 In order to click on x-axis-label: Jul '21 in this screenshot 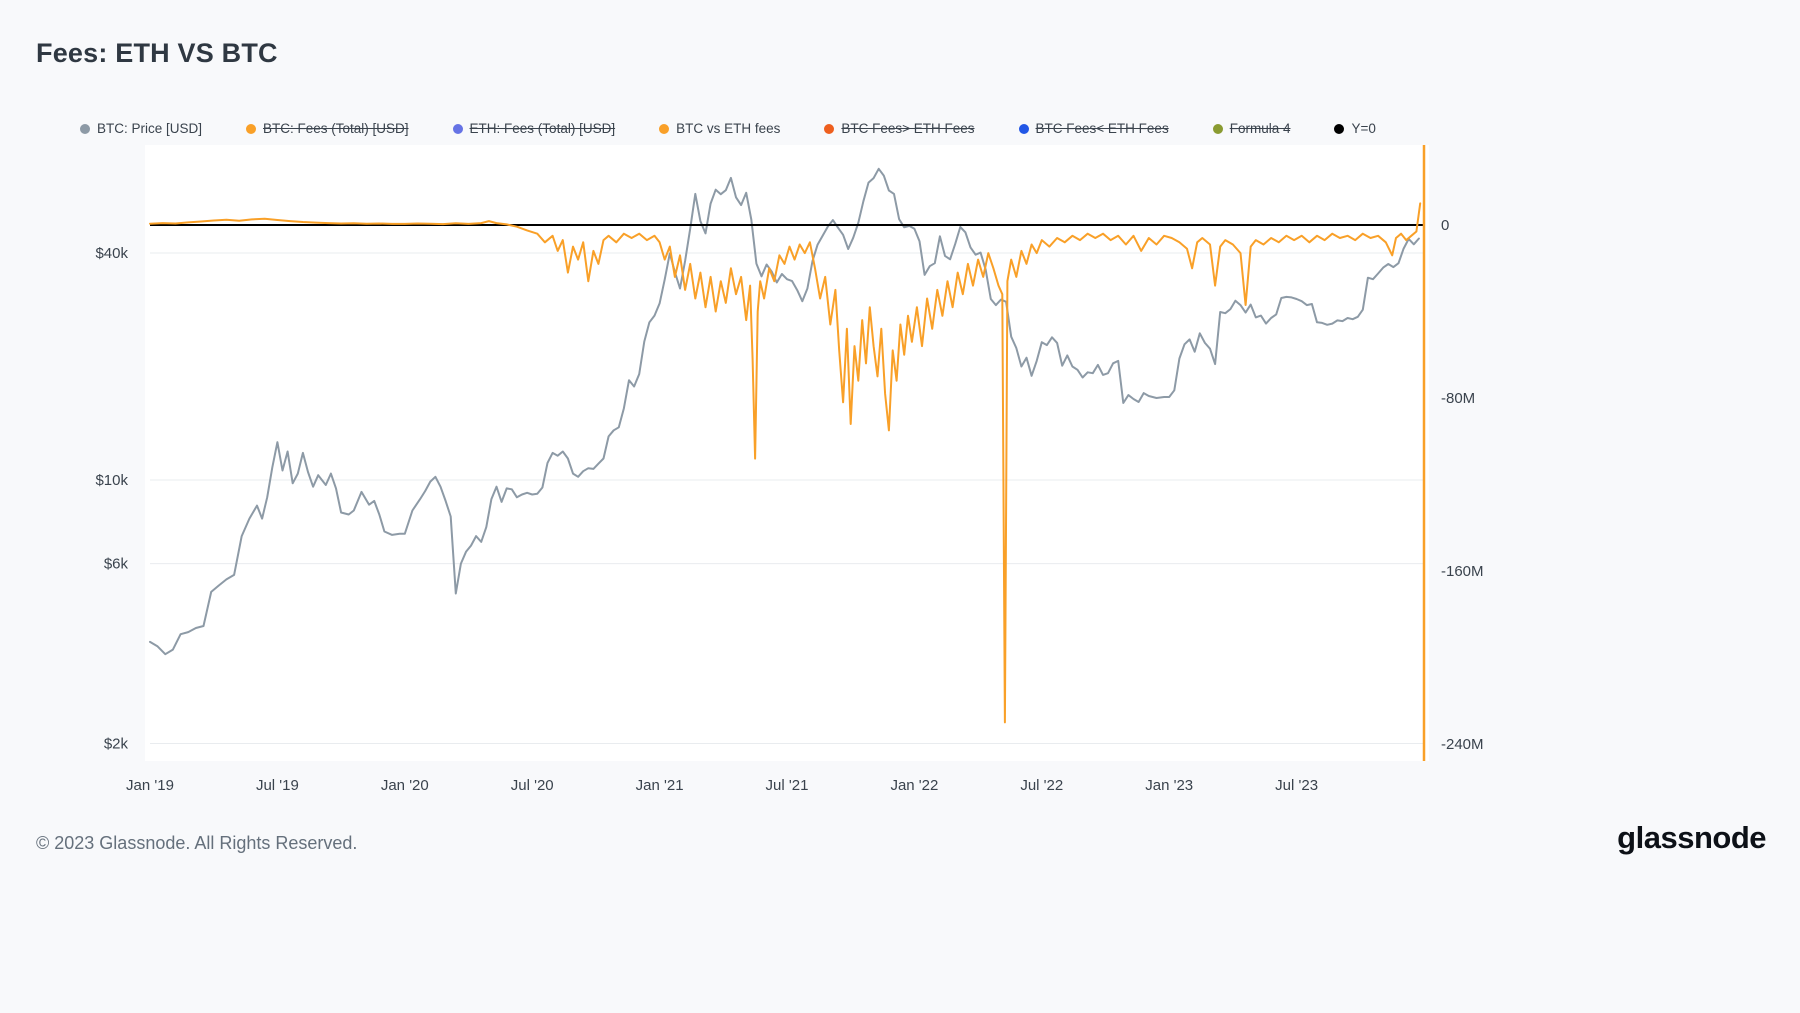, I will do `click(787, 785)`.